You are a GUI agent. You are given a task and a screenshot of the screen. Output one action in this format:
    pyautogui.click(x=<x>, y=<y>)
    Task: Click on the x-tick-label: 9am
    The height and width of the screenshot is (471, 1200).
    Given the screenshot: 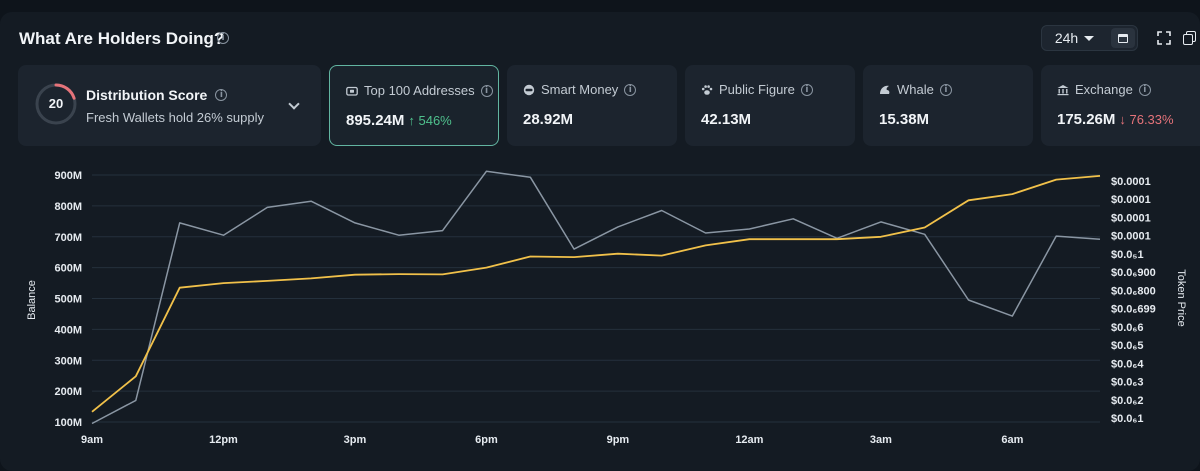 What is the action you would take?
    pyautogui.click(x=92, y=440)
    